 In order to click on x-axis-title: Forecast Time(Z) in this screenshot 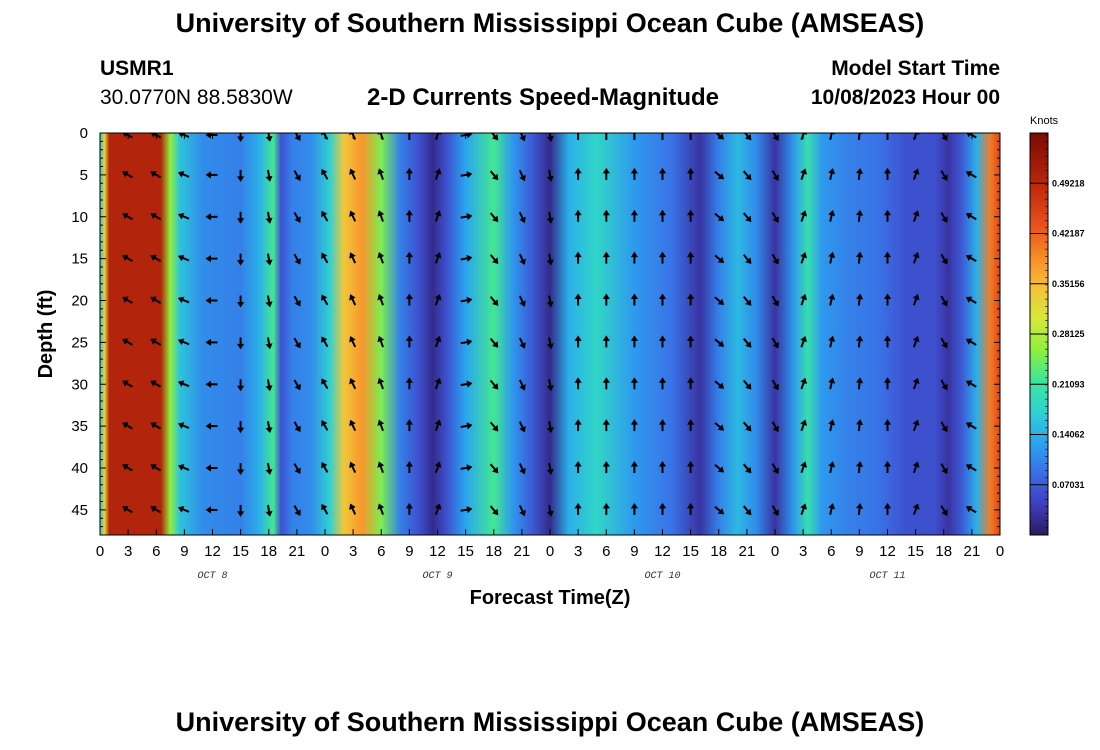, I will do `click(550, 598)`.